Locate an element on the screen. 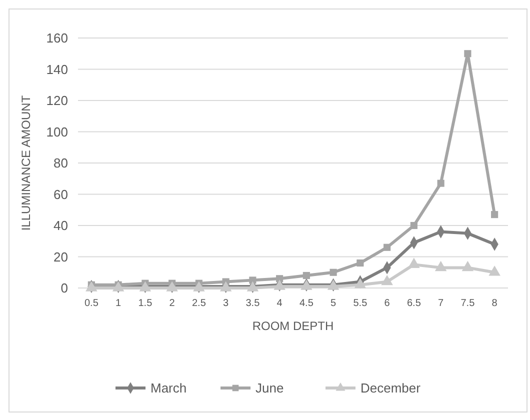  y-tick-label: 40 is located at coordinates (61, 226).